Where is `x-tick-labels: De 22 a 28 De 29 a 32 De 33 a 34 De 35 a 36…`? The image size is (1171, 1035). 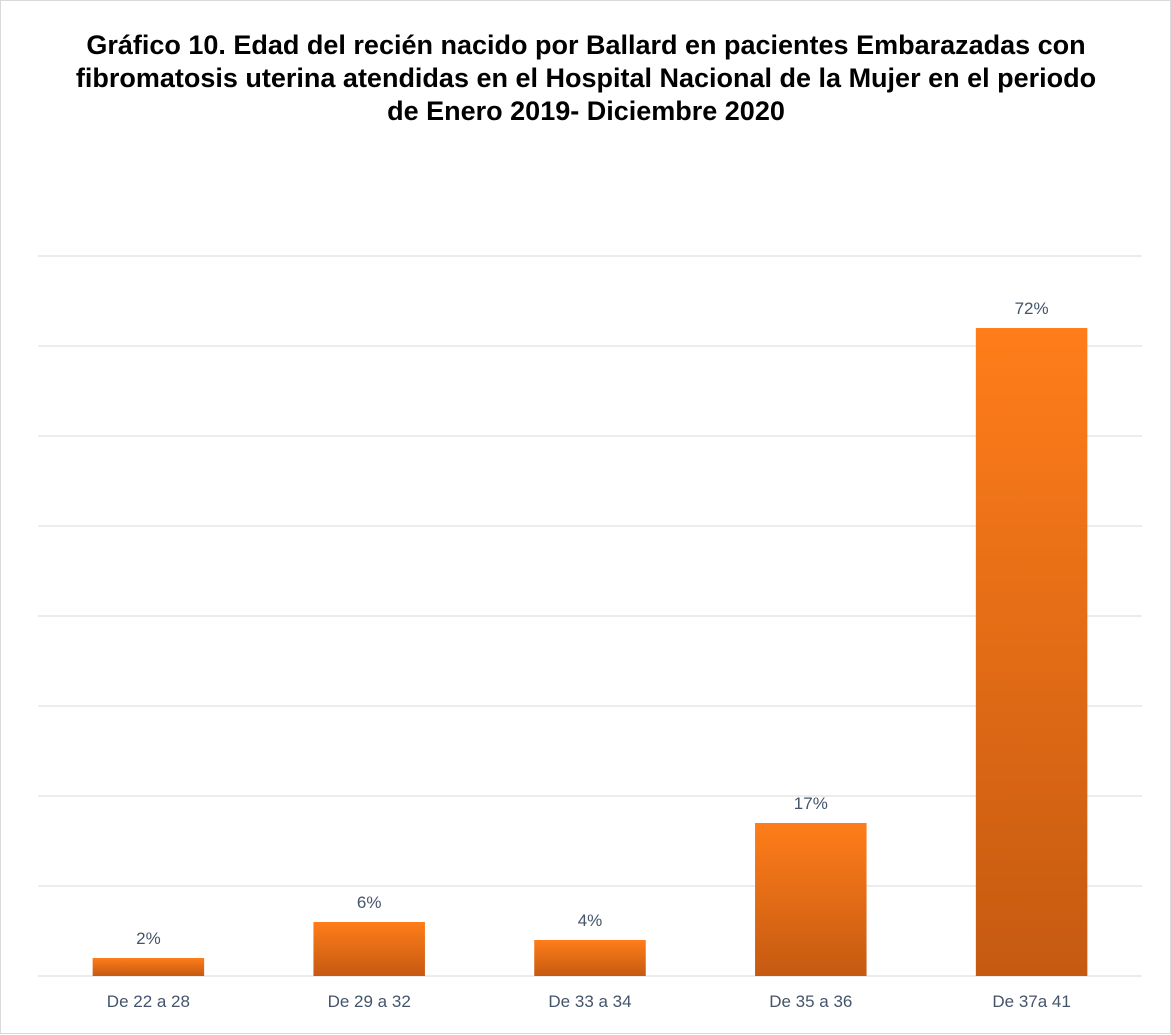 x-tick-labels: De 22 a 28 De 29 a 32 De 33 a 34 De 35 a 36… is located at coordinates (589, 1001).